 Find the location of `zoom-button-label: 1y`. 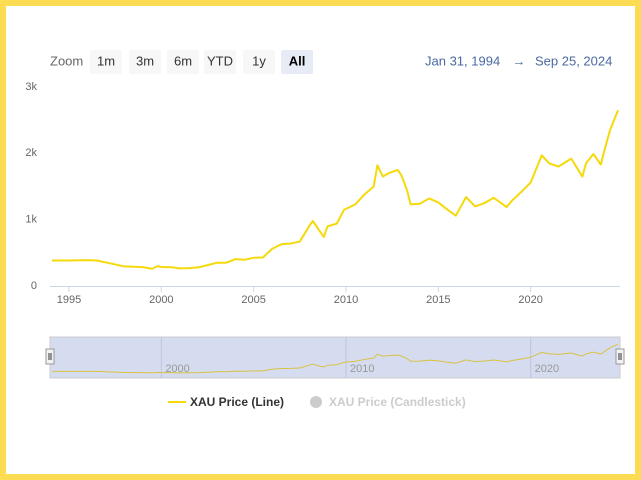

zoom-button-label: 1y is located at coordinates (259, 60).